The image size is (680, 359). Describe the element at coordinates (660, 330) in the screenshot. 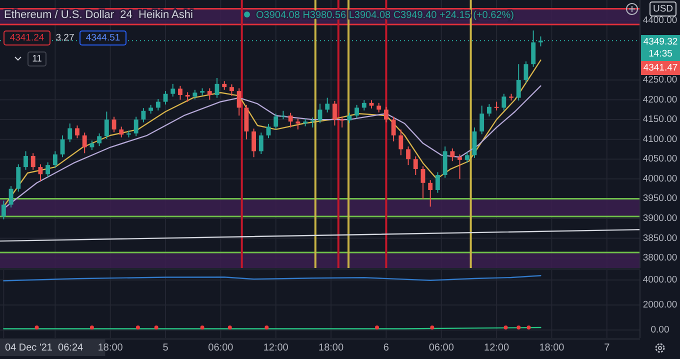

I see `y-tick-label: 0.00` at that location.